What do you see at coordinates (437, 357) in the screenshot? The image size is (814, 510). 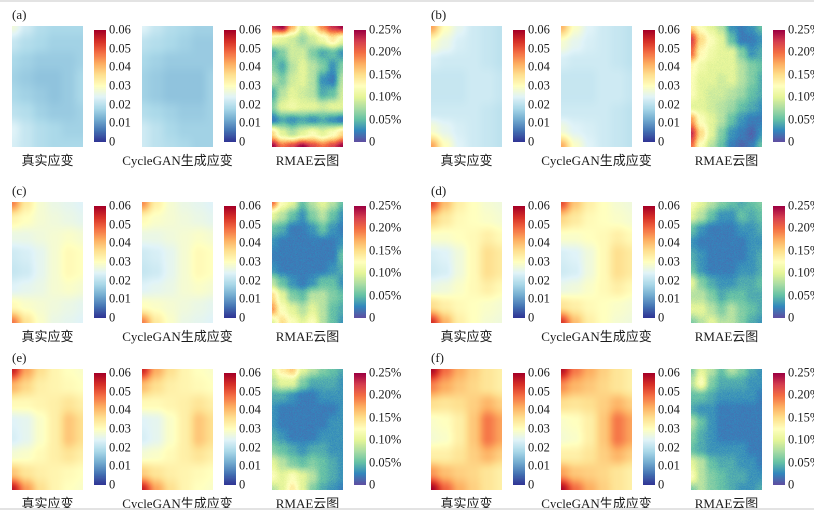 I see `panel-label: (f)` at bounding box center [437, 357].